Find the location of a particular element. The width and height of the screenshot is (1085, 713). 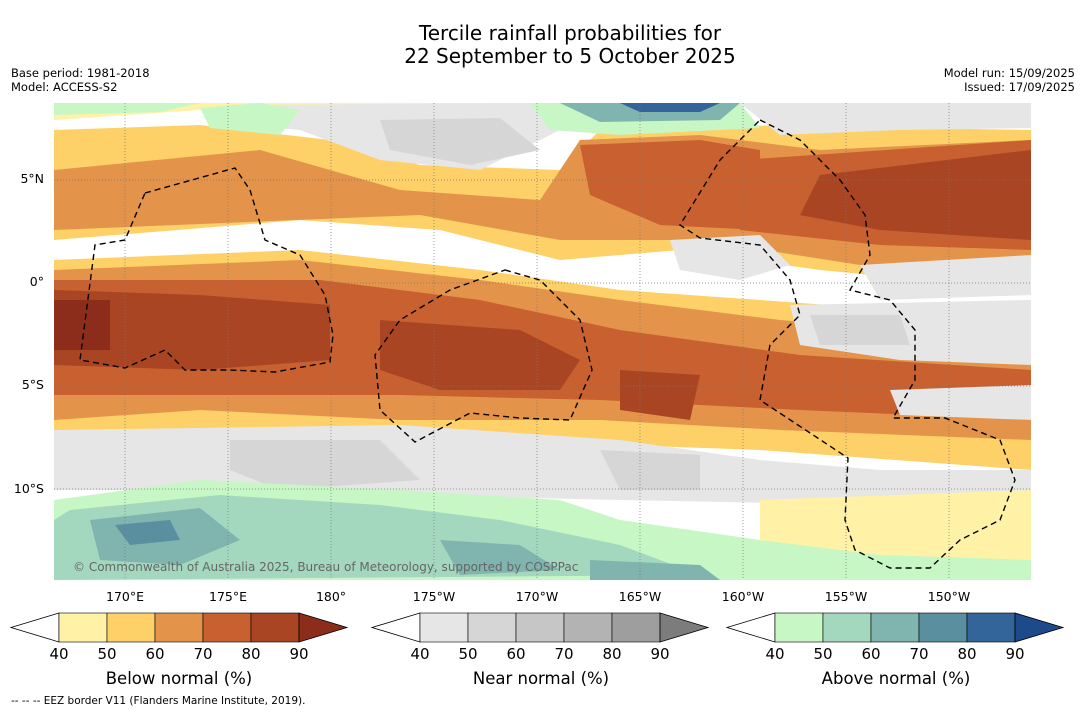

meta-left: Base period: 1981-2018 Model: ACCESS-S2 is located at coordinates (80, 80).